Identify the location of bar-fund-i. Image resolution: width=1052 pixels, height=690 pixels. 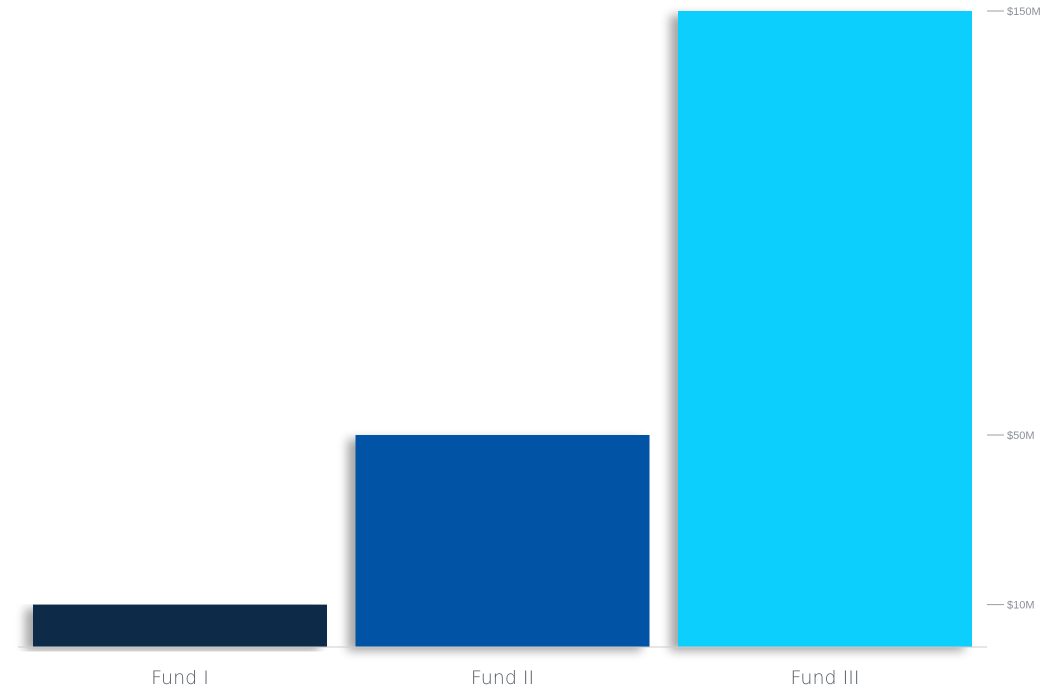
(180, 625).